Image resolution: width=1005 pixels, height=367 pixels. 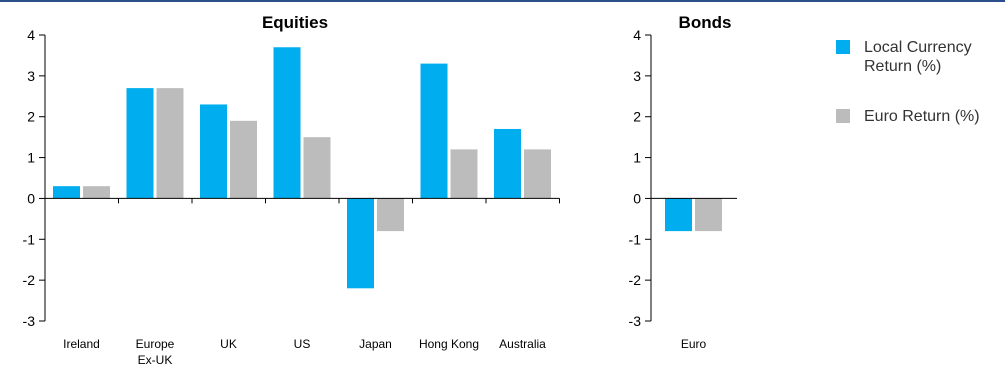 What do you see at coordinates (678, 215) in the screenshot?
I see `bonds-bar-local` at bounding box center [678, 215].